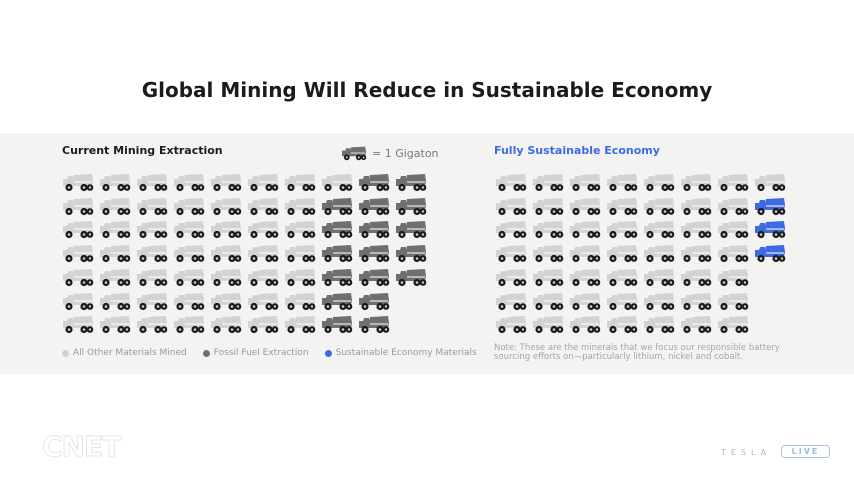  What do you see at coordinates (255, 353) in the screenshot?
I see `legend-item-fossil-fuel: Fossil Fuel Extraction` at bounding box center [255, 353].